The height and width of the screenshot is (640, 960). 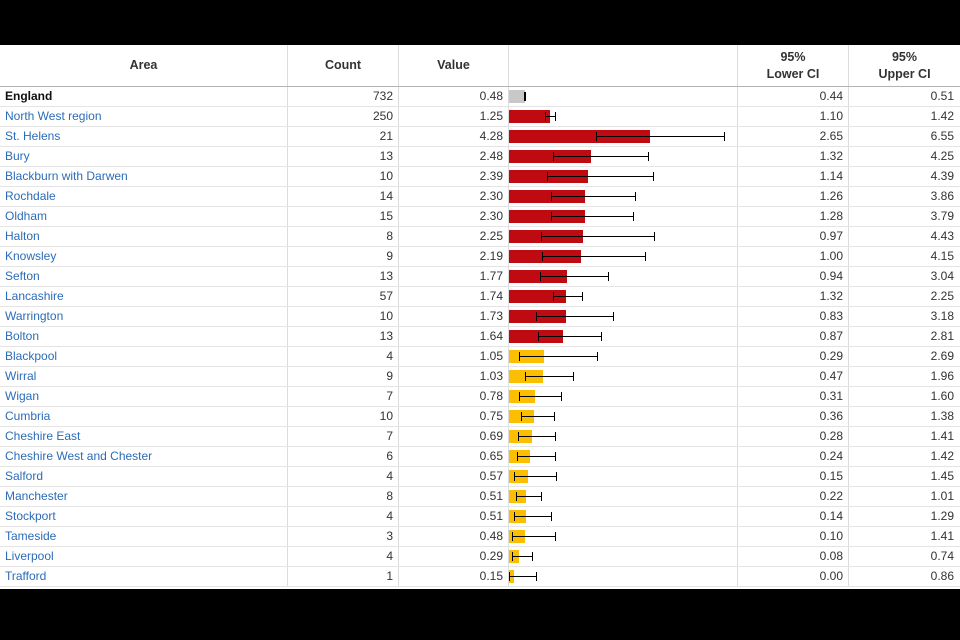 What do you see at coordinates (43, 436) in the screenshot?
I see `area-link: Cheshire East` at bounding box center [43, 436].